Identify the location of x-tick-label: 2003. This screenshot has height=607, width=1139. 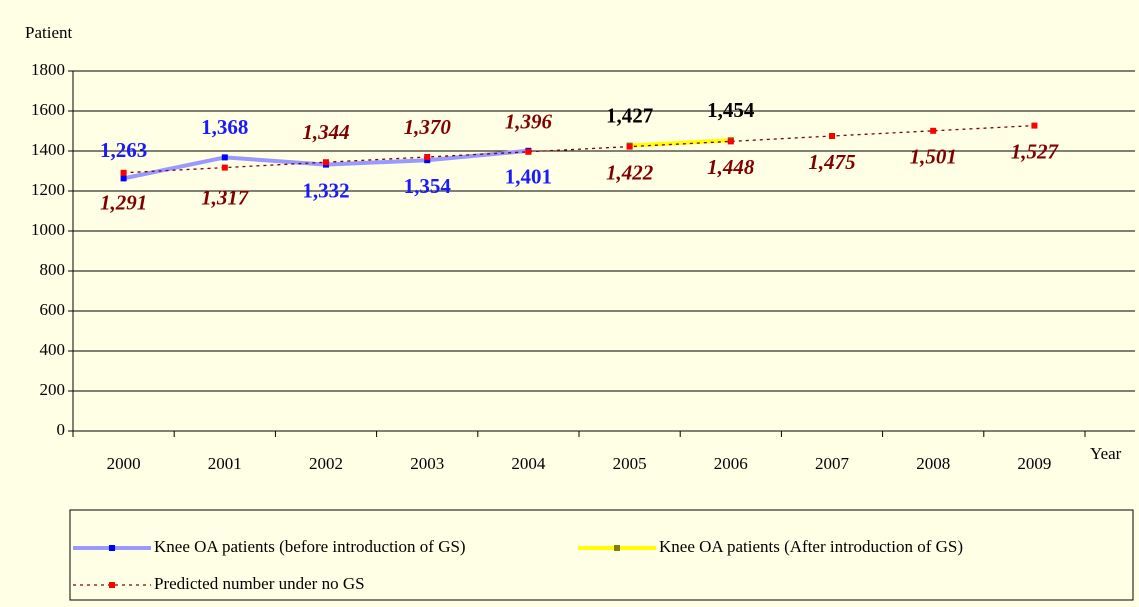
(427, 463).